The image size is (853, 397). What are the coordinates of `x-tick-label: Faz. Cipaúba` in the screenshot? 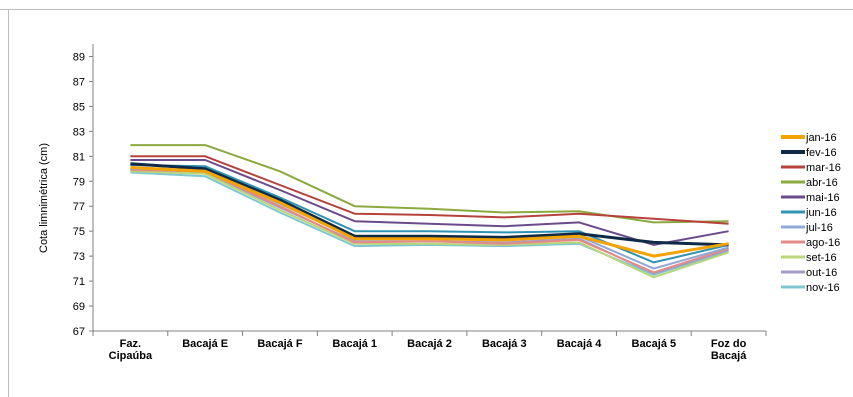 It's located at (131, 350).